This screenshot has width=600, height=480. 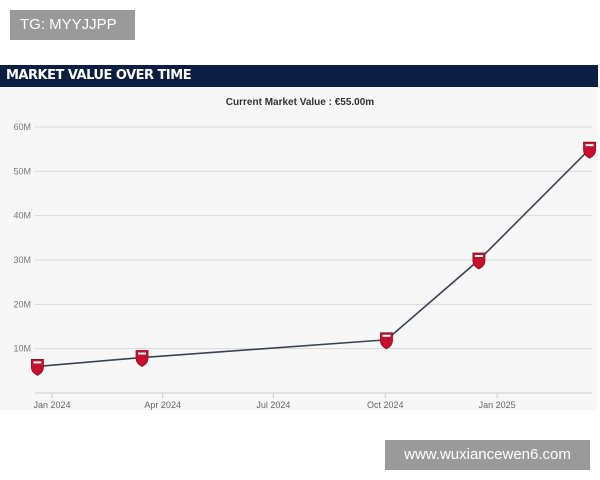 I want to click on data-point-crest-marker, so click(x=589, y=150).